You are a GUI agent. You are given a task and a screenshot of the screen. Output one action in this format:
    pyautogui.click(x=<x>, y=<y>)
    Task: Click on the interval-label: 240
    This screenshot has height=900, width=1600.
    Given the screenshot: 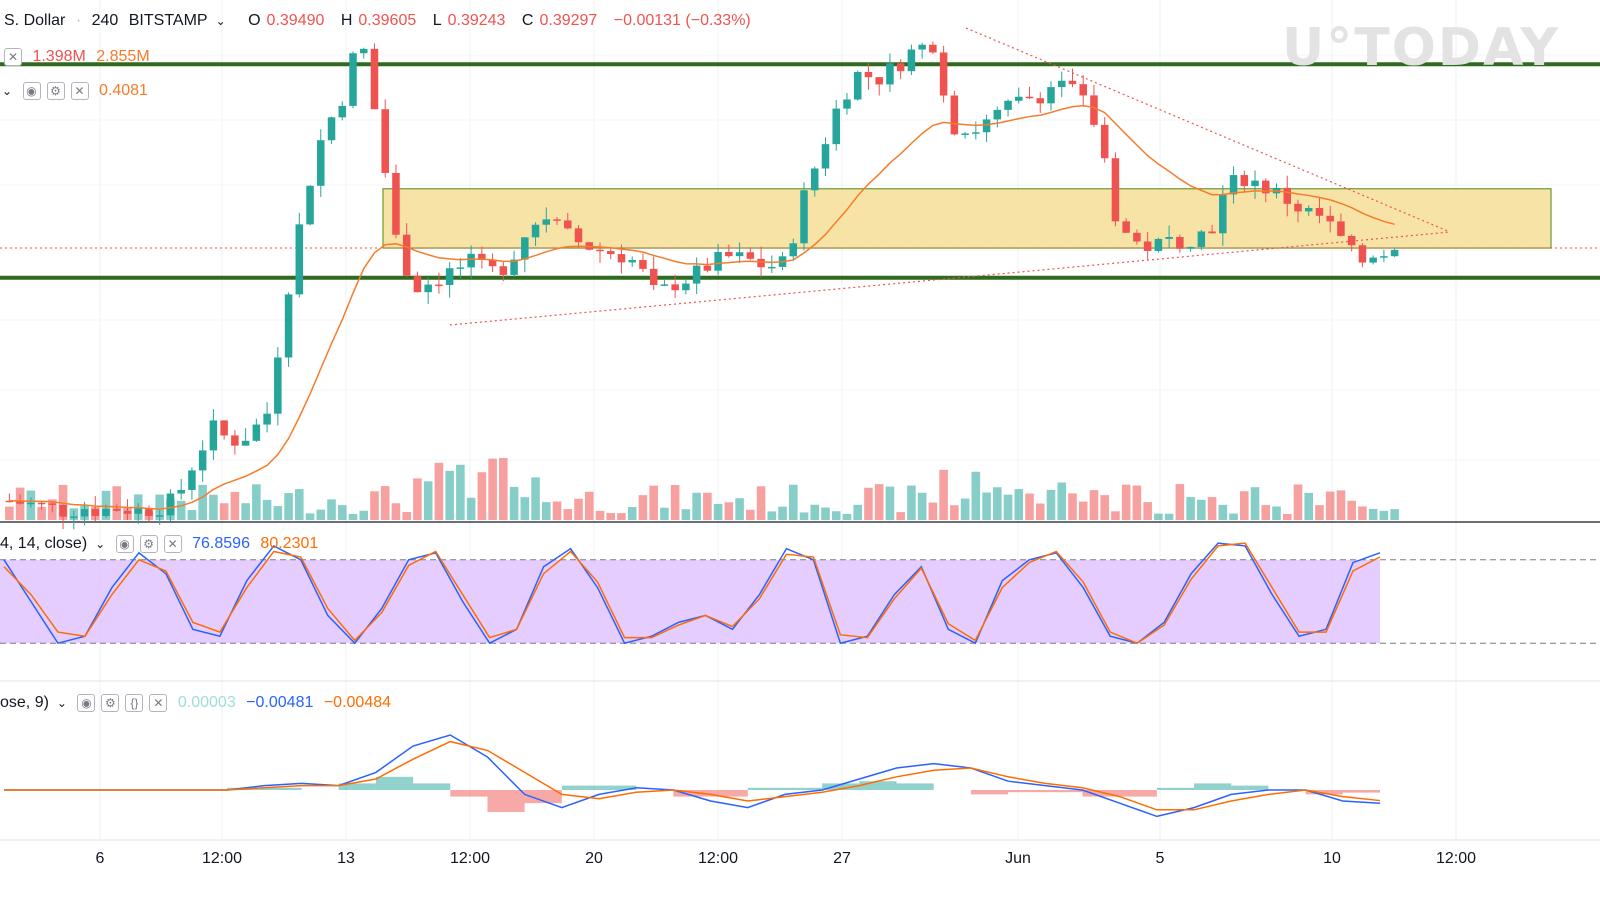 What is the action you would take?
    pyautogui.click(x=105, y=20)
    